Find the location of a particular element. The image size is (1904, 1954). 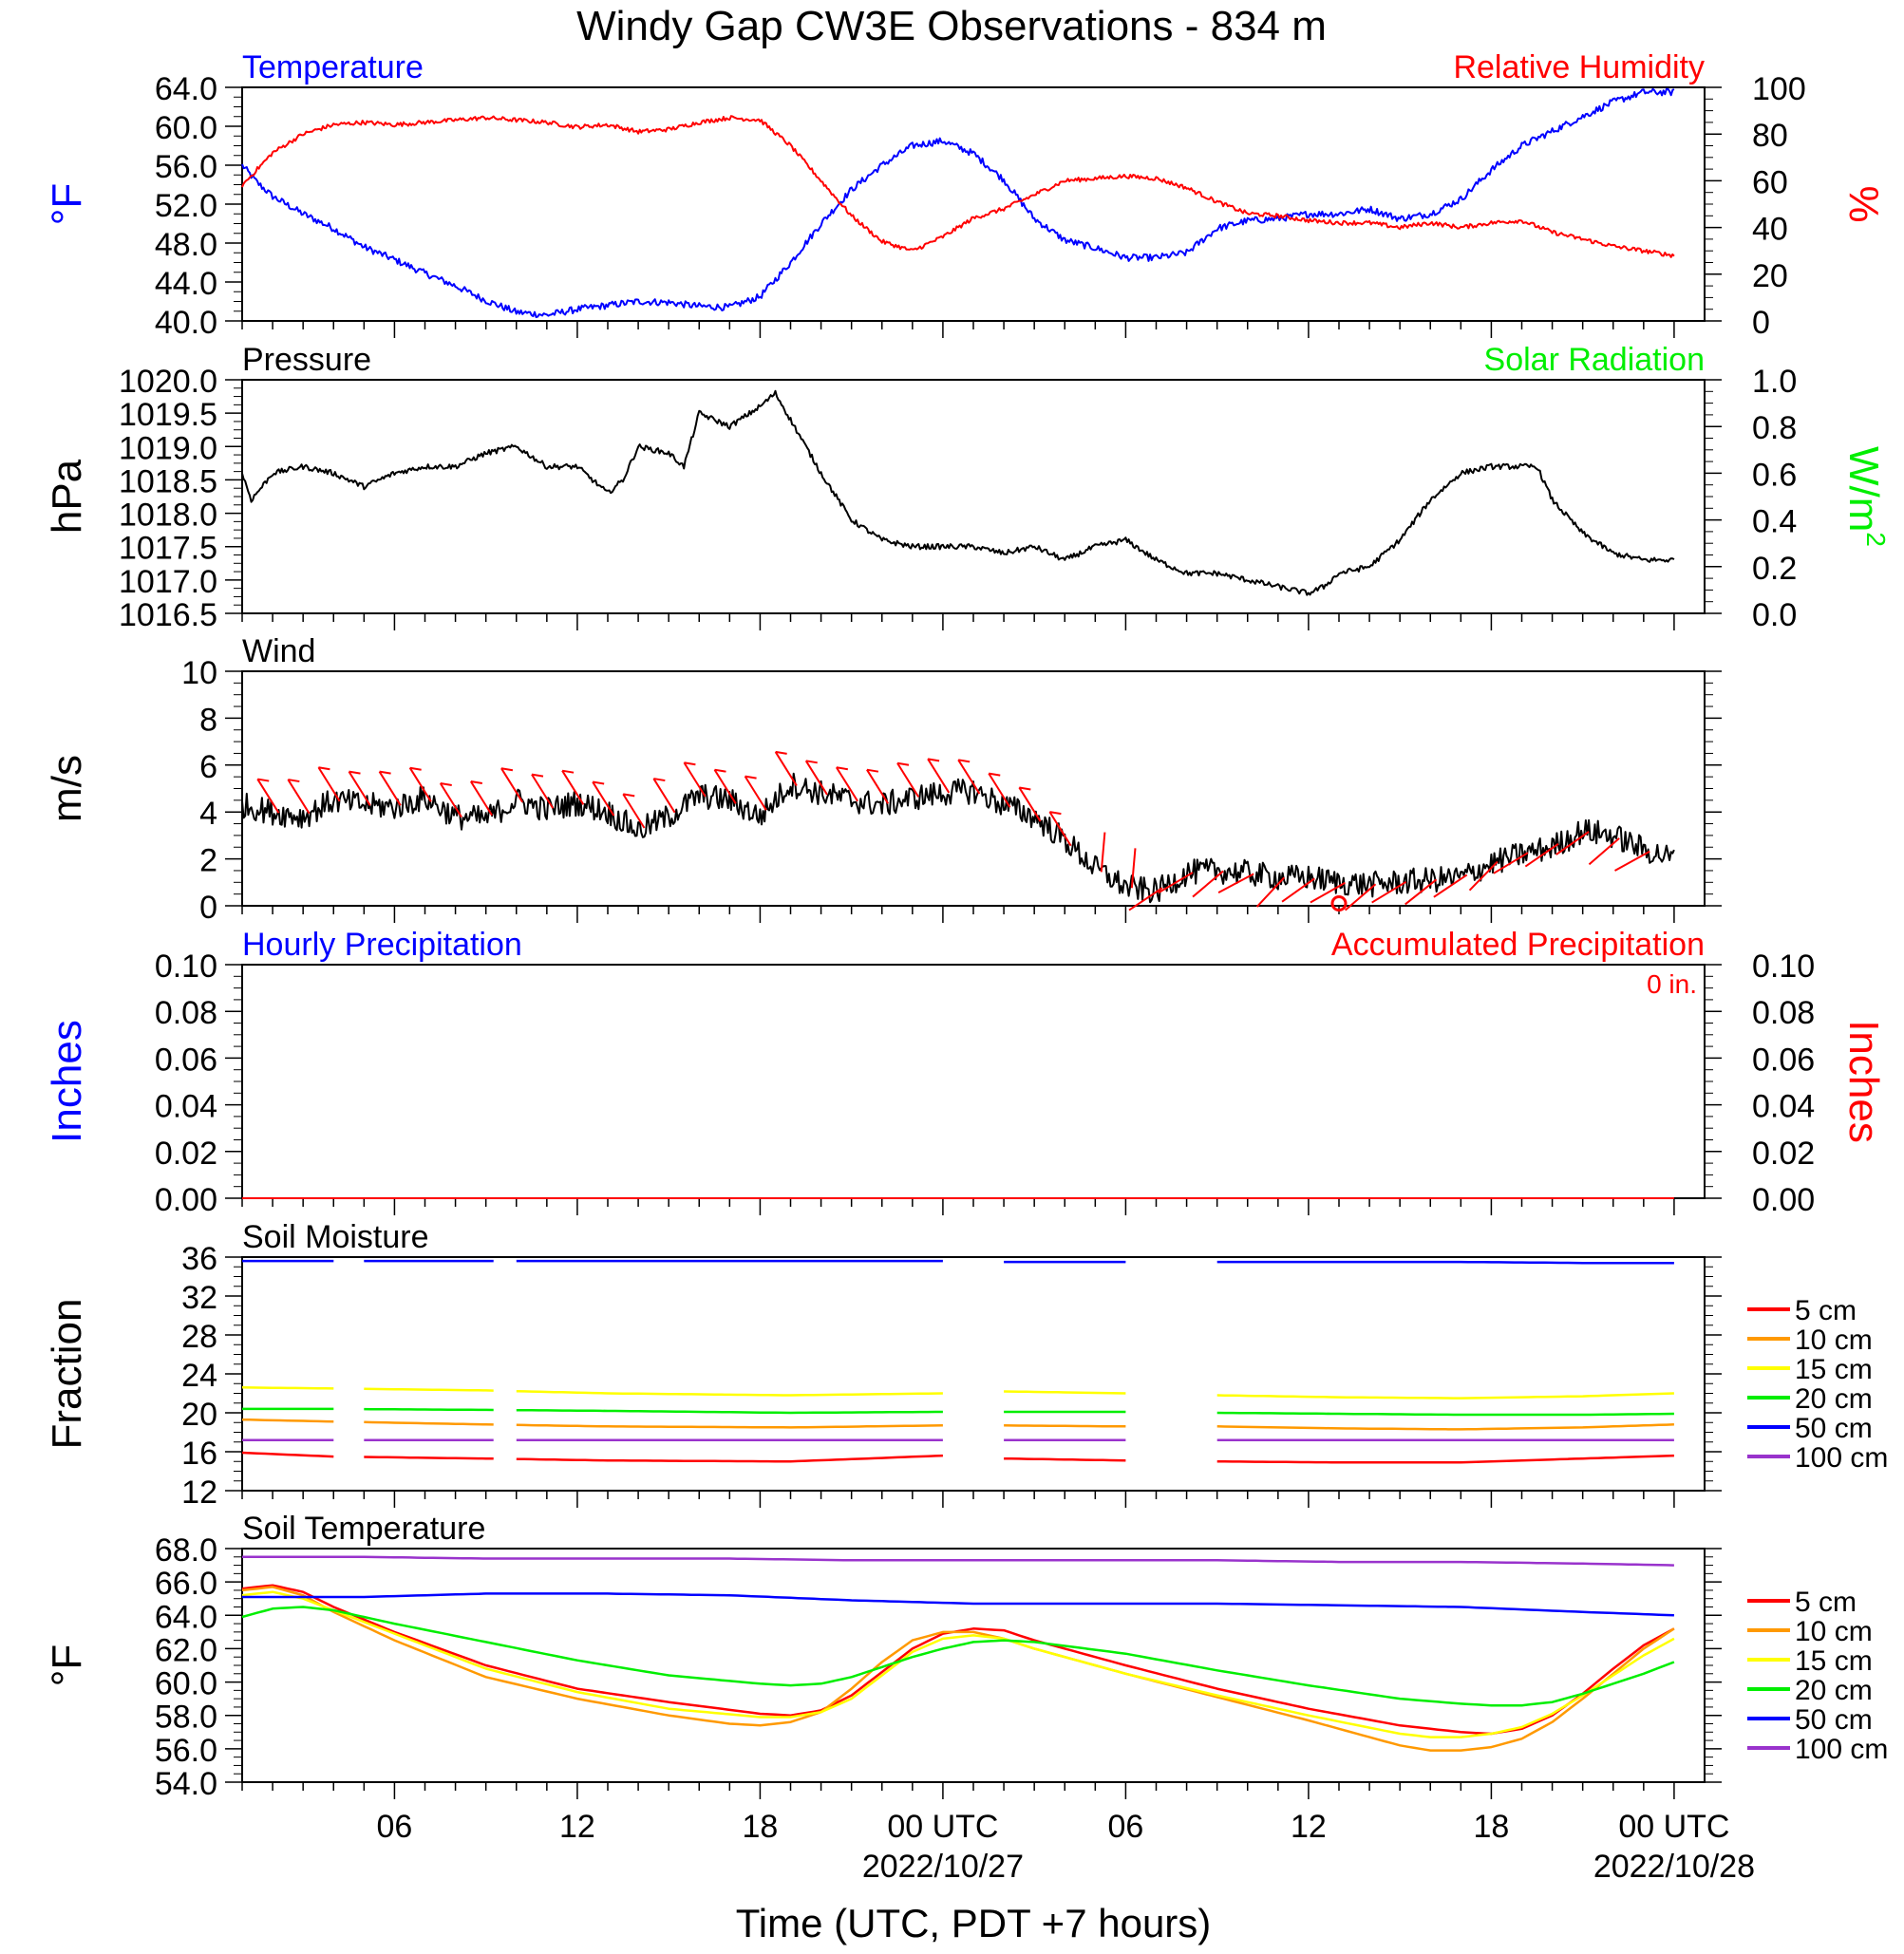

y-tick-label-left: 20 is located at coordinates (199, 1415).